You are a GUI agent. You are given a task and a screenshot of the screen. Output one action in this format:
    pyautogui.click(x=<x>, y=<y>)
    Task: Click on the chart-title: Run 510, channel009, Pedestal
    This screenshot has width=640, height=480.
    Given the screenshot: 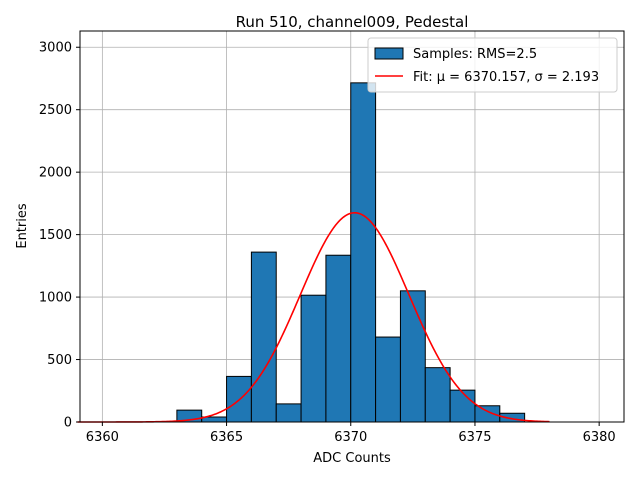 What is the action you would take?
    pyautogui.click(x=352, y=22)
    